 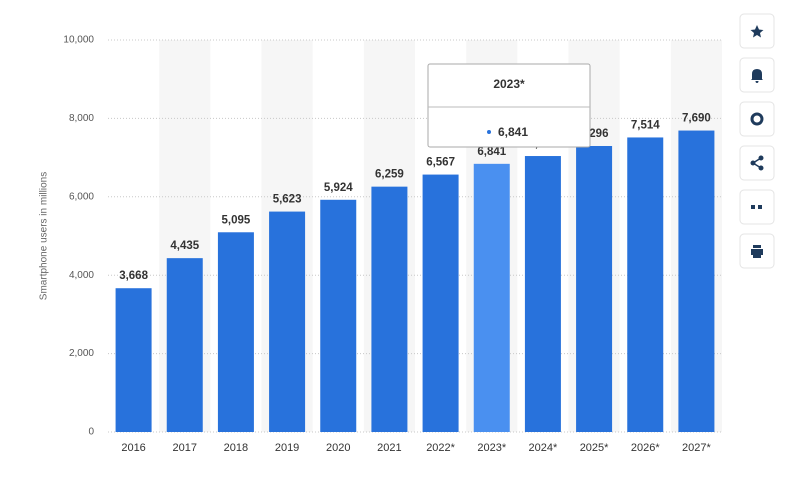 What do you see at coordinates (133, 448) in the screenshot?
I see `x-tick-label: 2016` at bounding box center [133, 448].